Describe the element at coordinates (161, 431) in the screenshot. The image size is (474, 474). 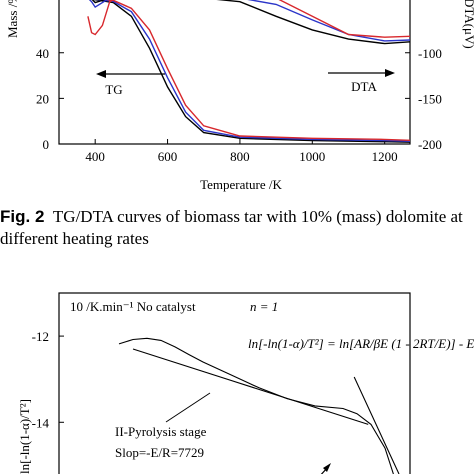
I see `stage-annotation: II-Pyrolysis stage` at that location.